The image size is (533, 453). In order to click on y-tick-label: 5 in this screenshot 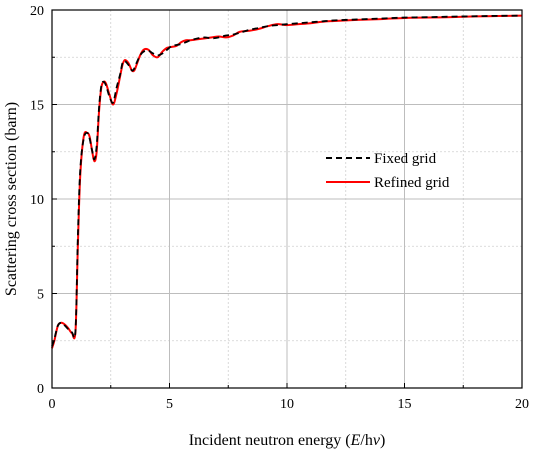, I will do `click(40, 295)`.